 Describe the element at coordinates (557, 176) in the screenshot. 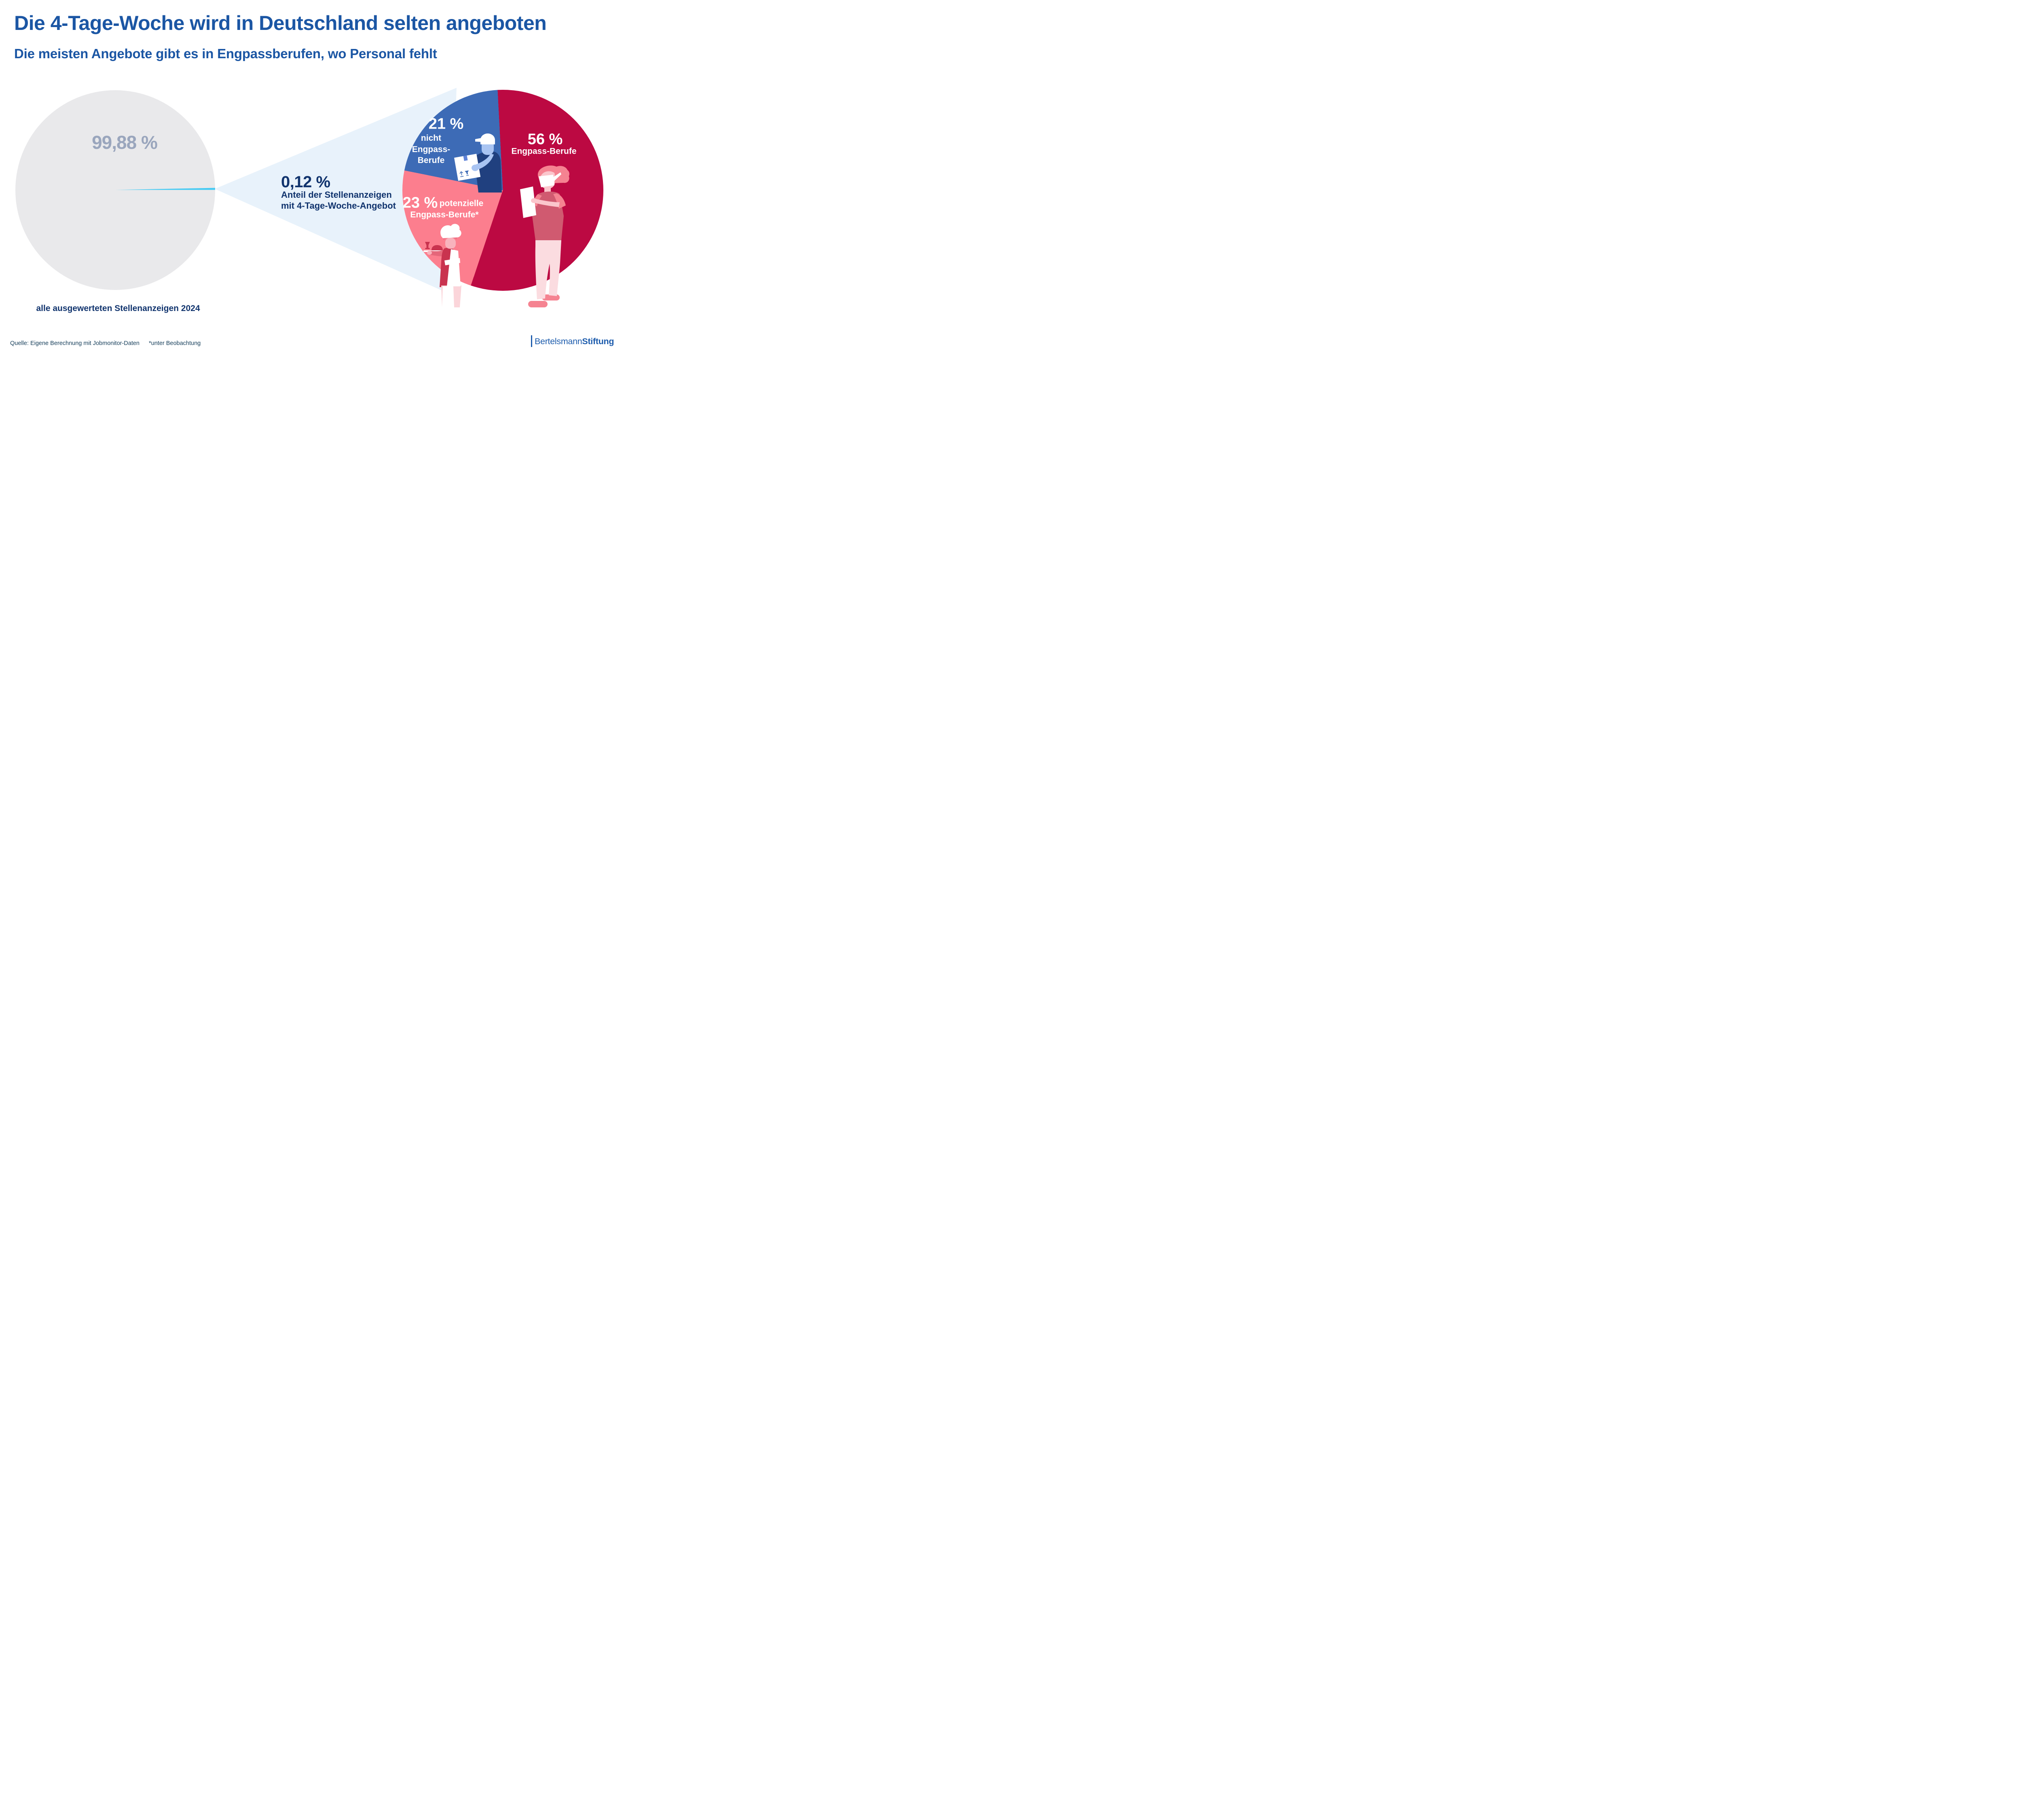

I see `nurse-mask-strap` at that location.